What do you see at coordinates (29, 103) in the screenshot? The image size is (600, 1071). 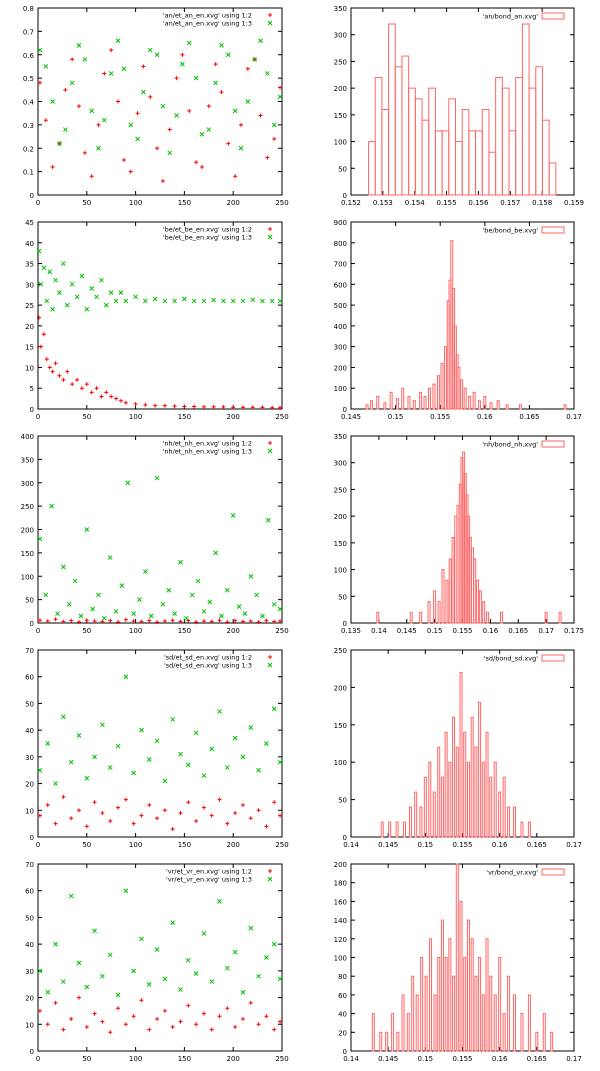 I see `y-tick-label: 0.4` at bounding box center [29, 103].